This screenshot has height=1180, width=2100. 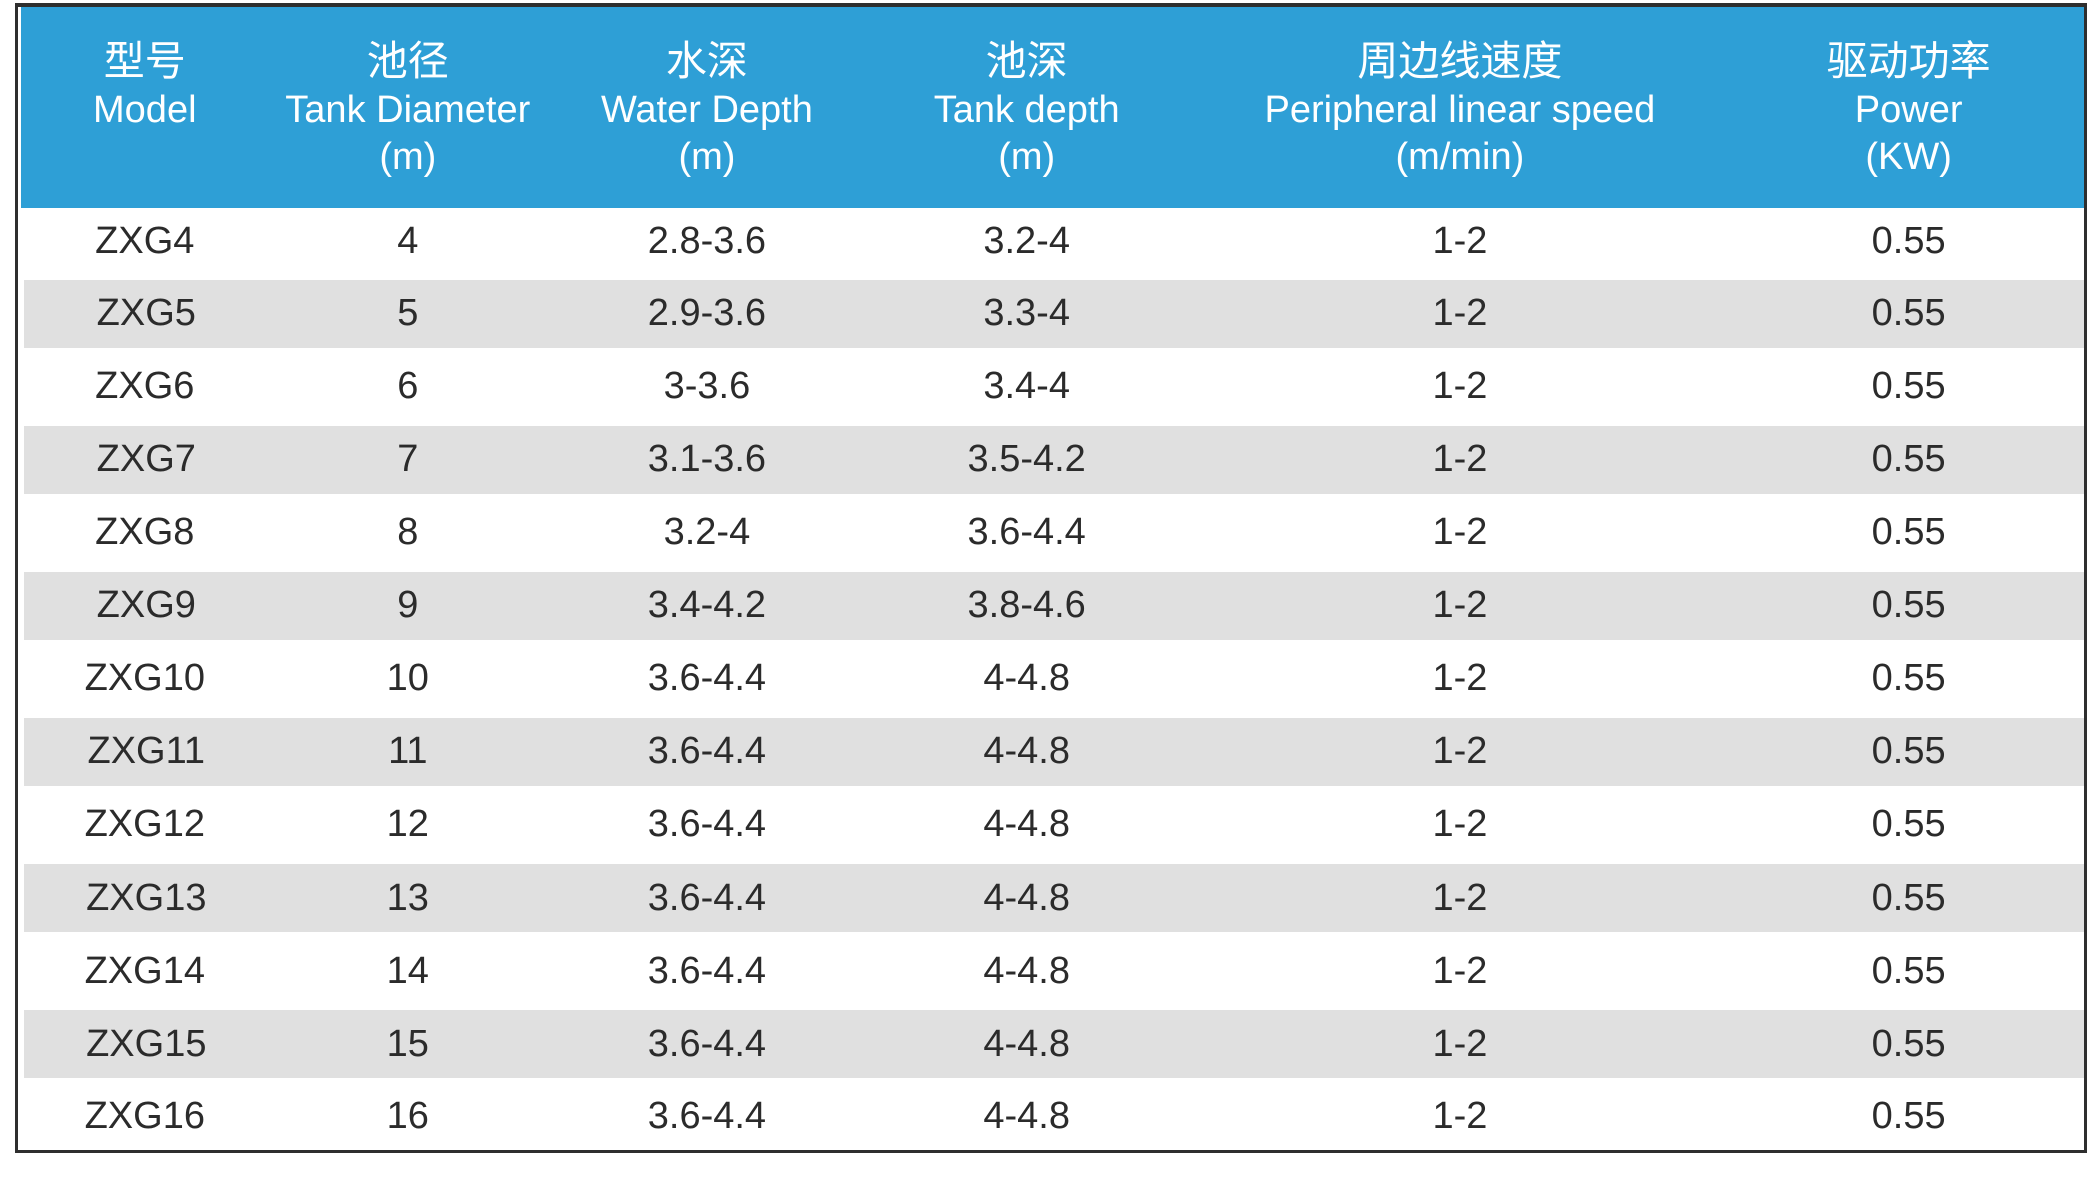 What do you see at coordinates (408, 605) in the screenshot?
I see `value-cell: 9` at bounding box center [408, 605].